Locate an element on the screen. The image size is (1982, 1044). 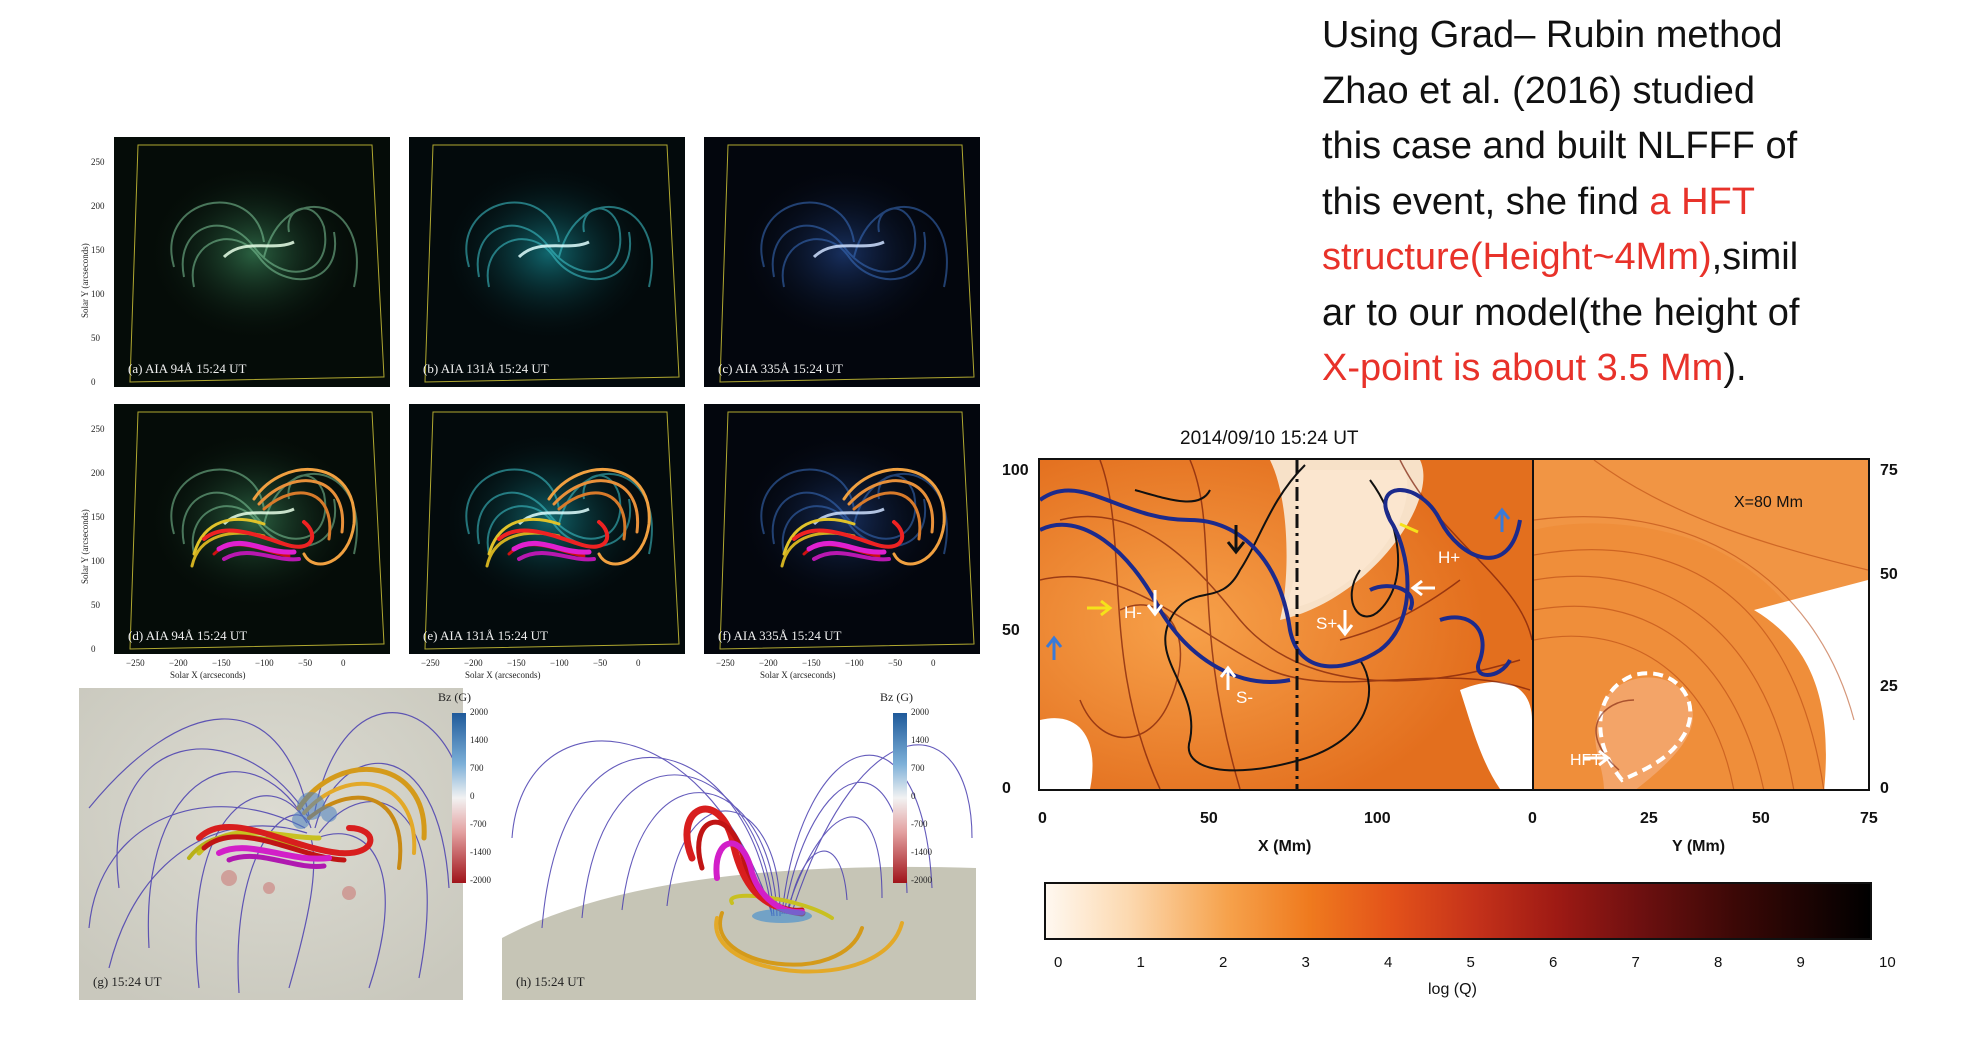
qmap-left-image is located at coordinates (1286, 624).